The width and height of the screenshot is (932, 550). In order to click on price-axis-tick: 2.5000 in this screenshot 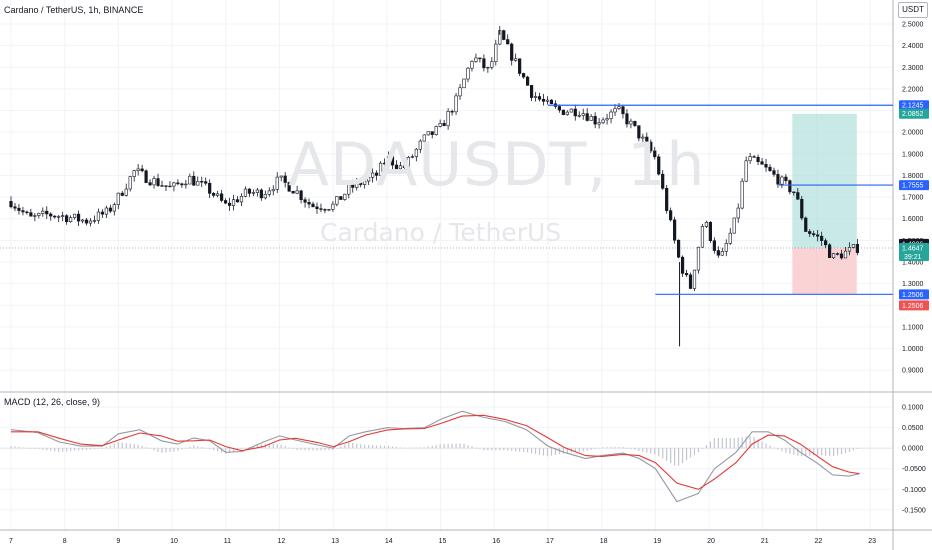, I will do `click(913, 24)`.